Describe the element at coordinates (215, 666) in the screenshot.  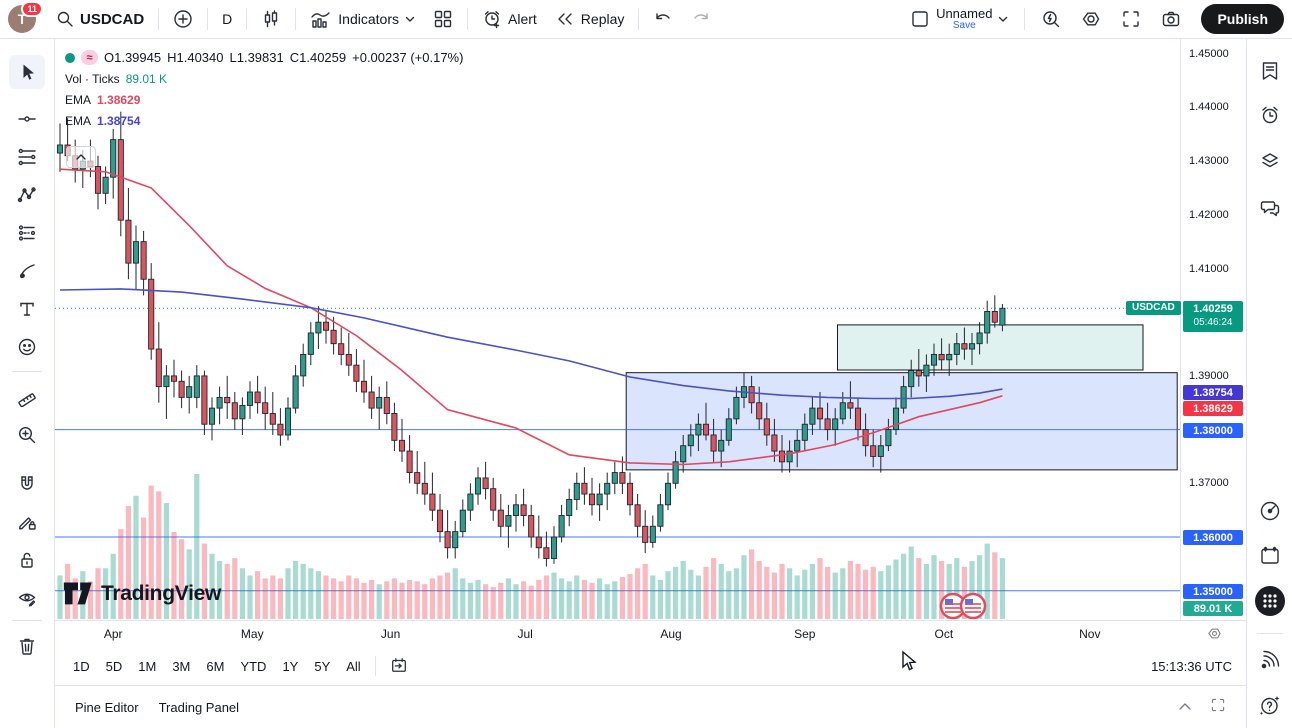
I see `range-6m-button: 6M` at that location.